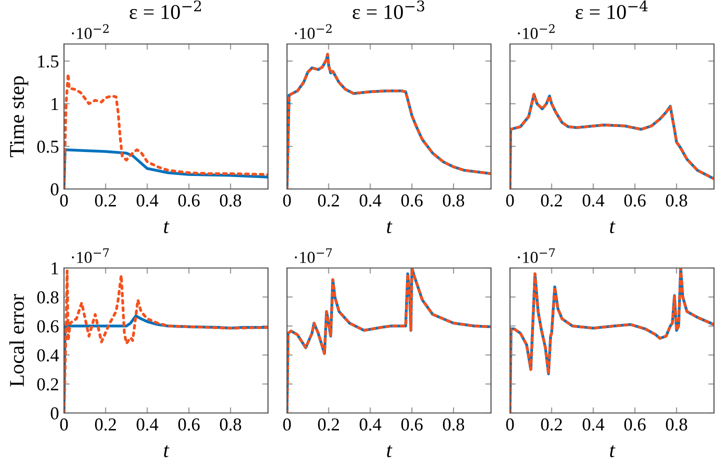 The image size is (725, 464). What do you see at coordinates (19, 117) in the screenshot?
I see `y-axis-title: Time step` at bounding box center [19, 117].